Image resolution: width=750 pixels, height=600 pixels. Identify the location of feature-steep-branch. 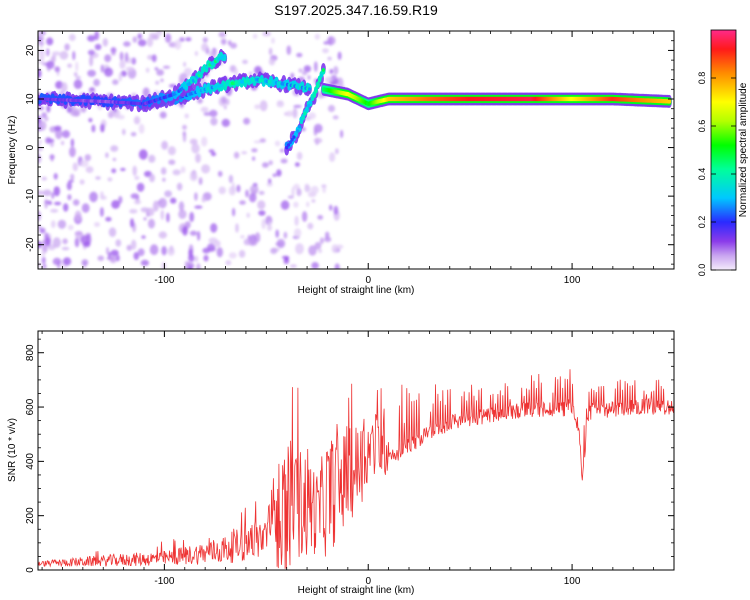
(305, 109).